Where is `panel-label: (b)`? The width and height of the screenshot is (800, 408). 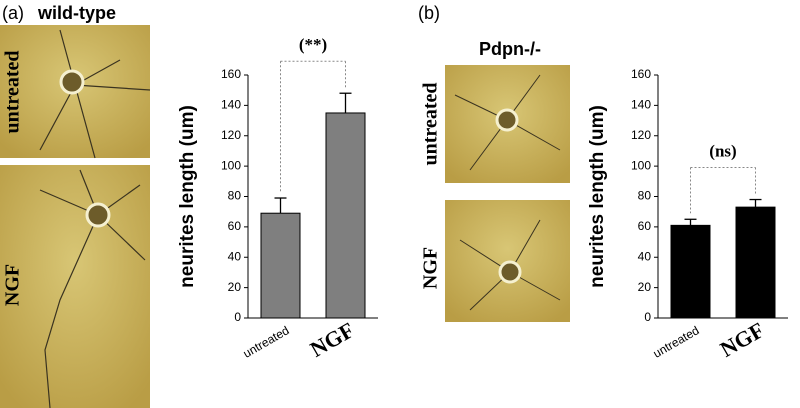 panel-label: (b) is located at coordinates (429, 13).